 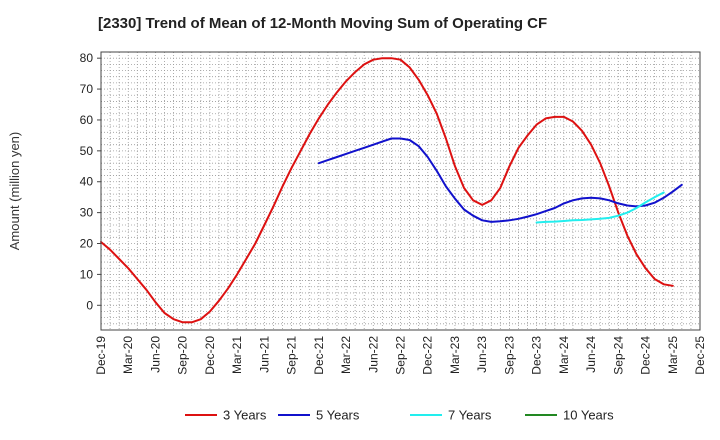 I want to click on x-tick-label: Dec-20, so click(x=210, y=355).